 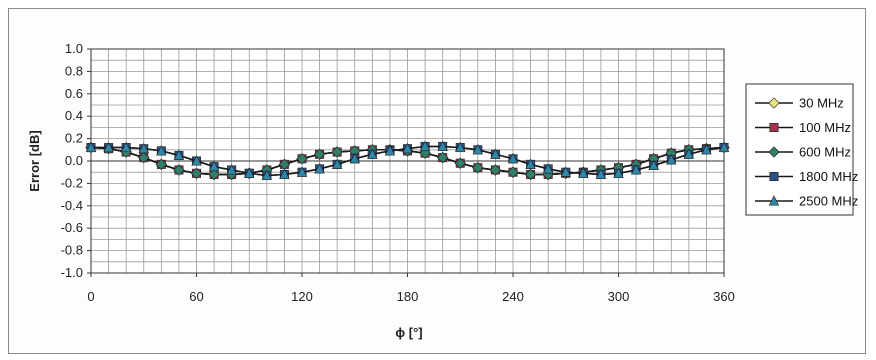 I want to click on legend: 30 MHz 100 MHz 600 MHz 1800 MHz 2500 MHz, so click(x=801, y=149).